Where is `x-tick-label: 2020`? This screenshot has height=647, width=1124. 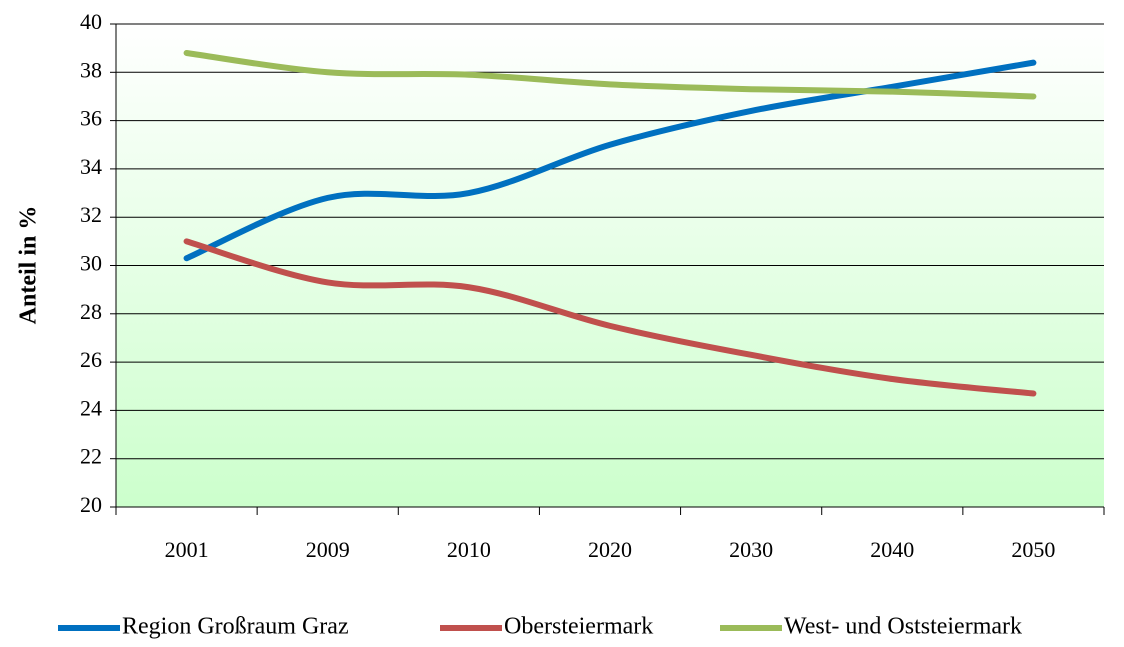
x-tick-label: 2020 is located at coordinates (610, 549).